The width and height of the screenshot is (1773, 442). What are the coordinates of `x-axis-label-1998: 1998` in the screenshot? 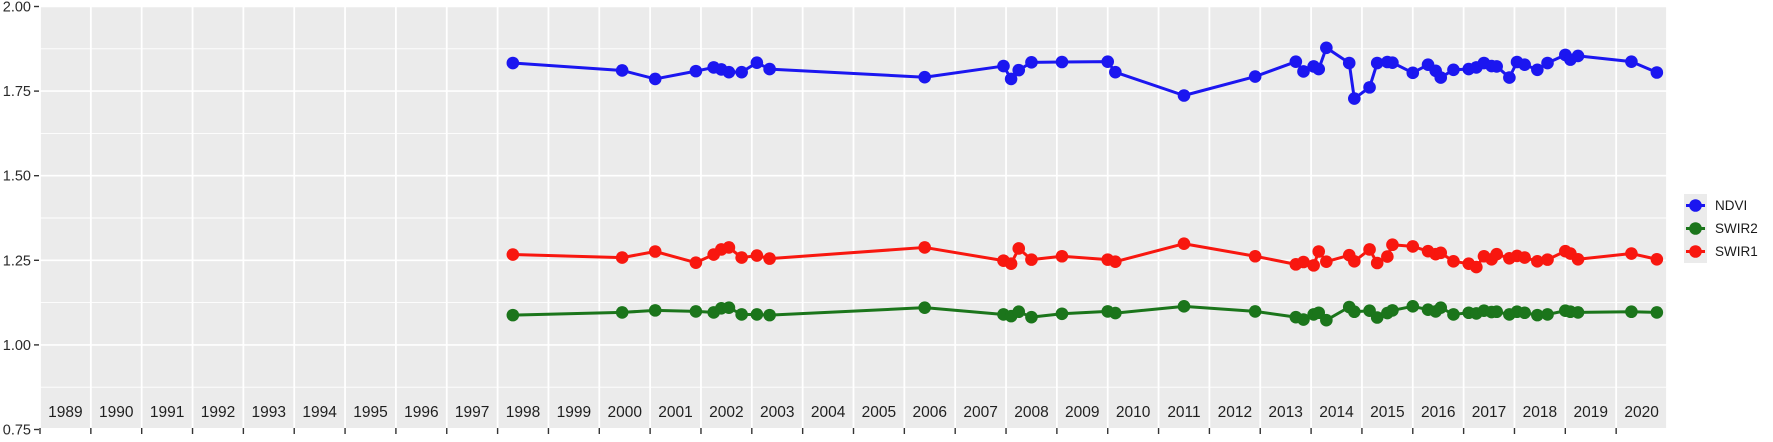 It's located at (523, 412).